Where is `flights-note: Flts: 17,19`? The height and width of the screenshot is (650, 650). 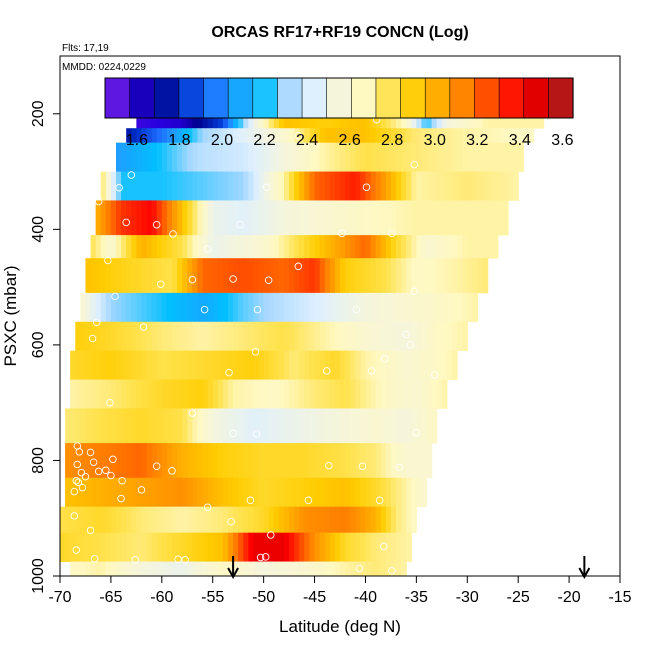
flights-note: Flts: 17,19 is located at coordinates (85, 48).